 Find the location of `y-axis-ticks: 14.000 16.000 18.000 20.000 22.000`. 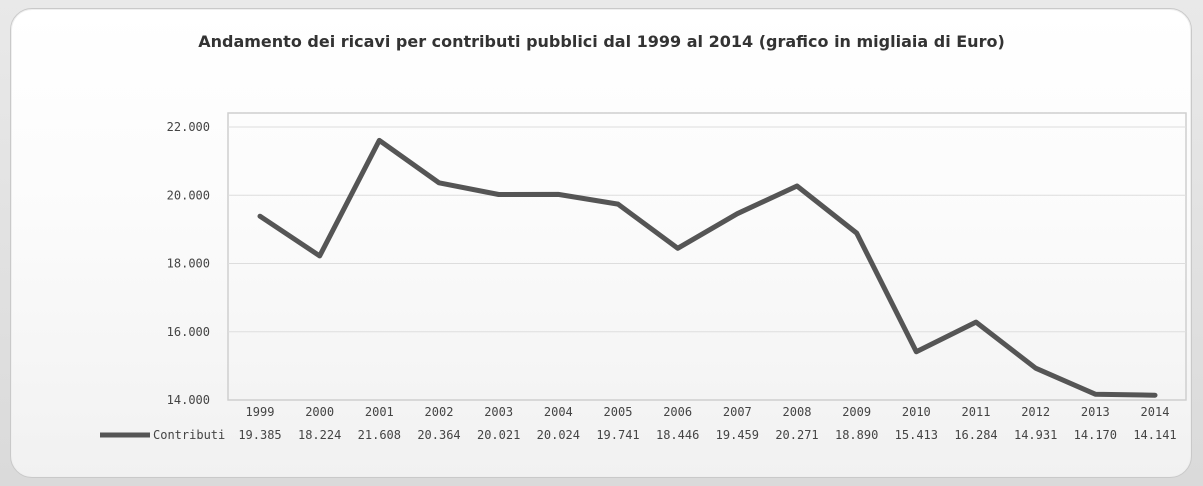

y-axis-ticks: 14.000 16.000 18.000 20.000 22.000 is located at coordinates (188, 263).